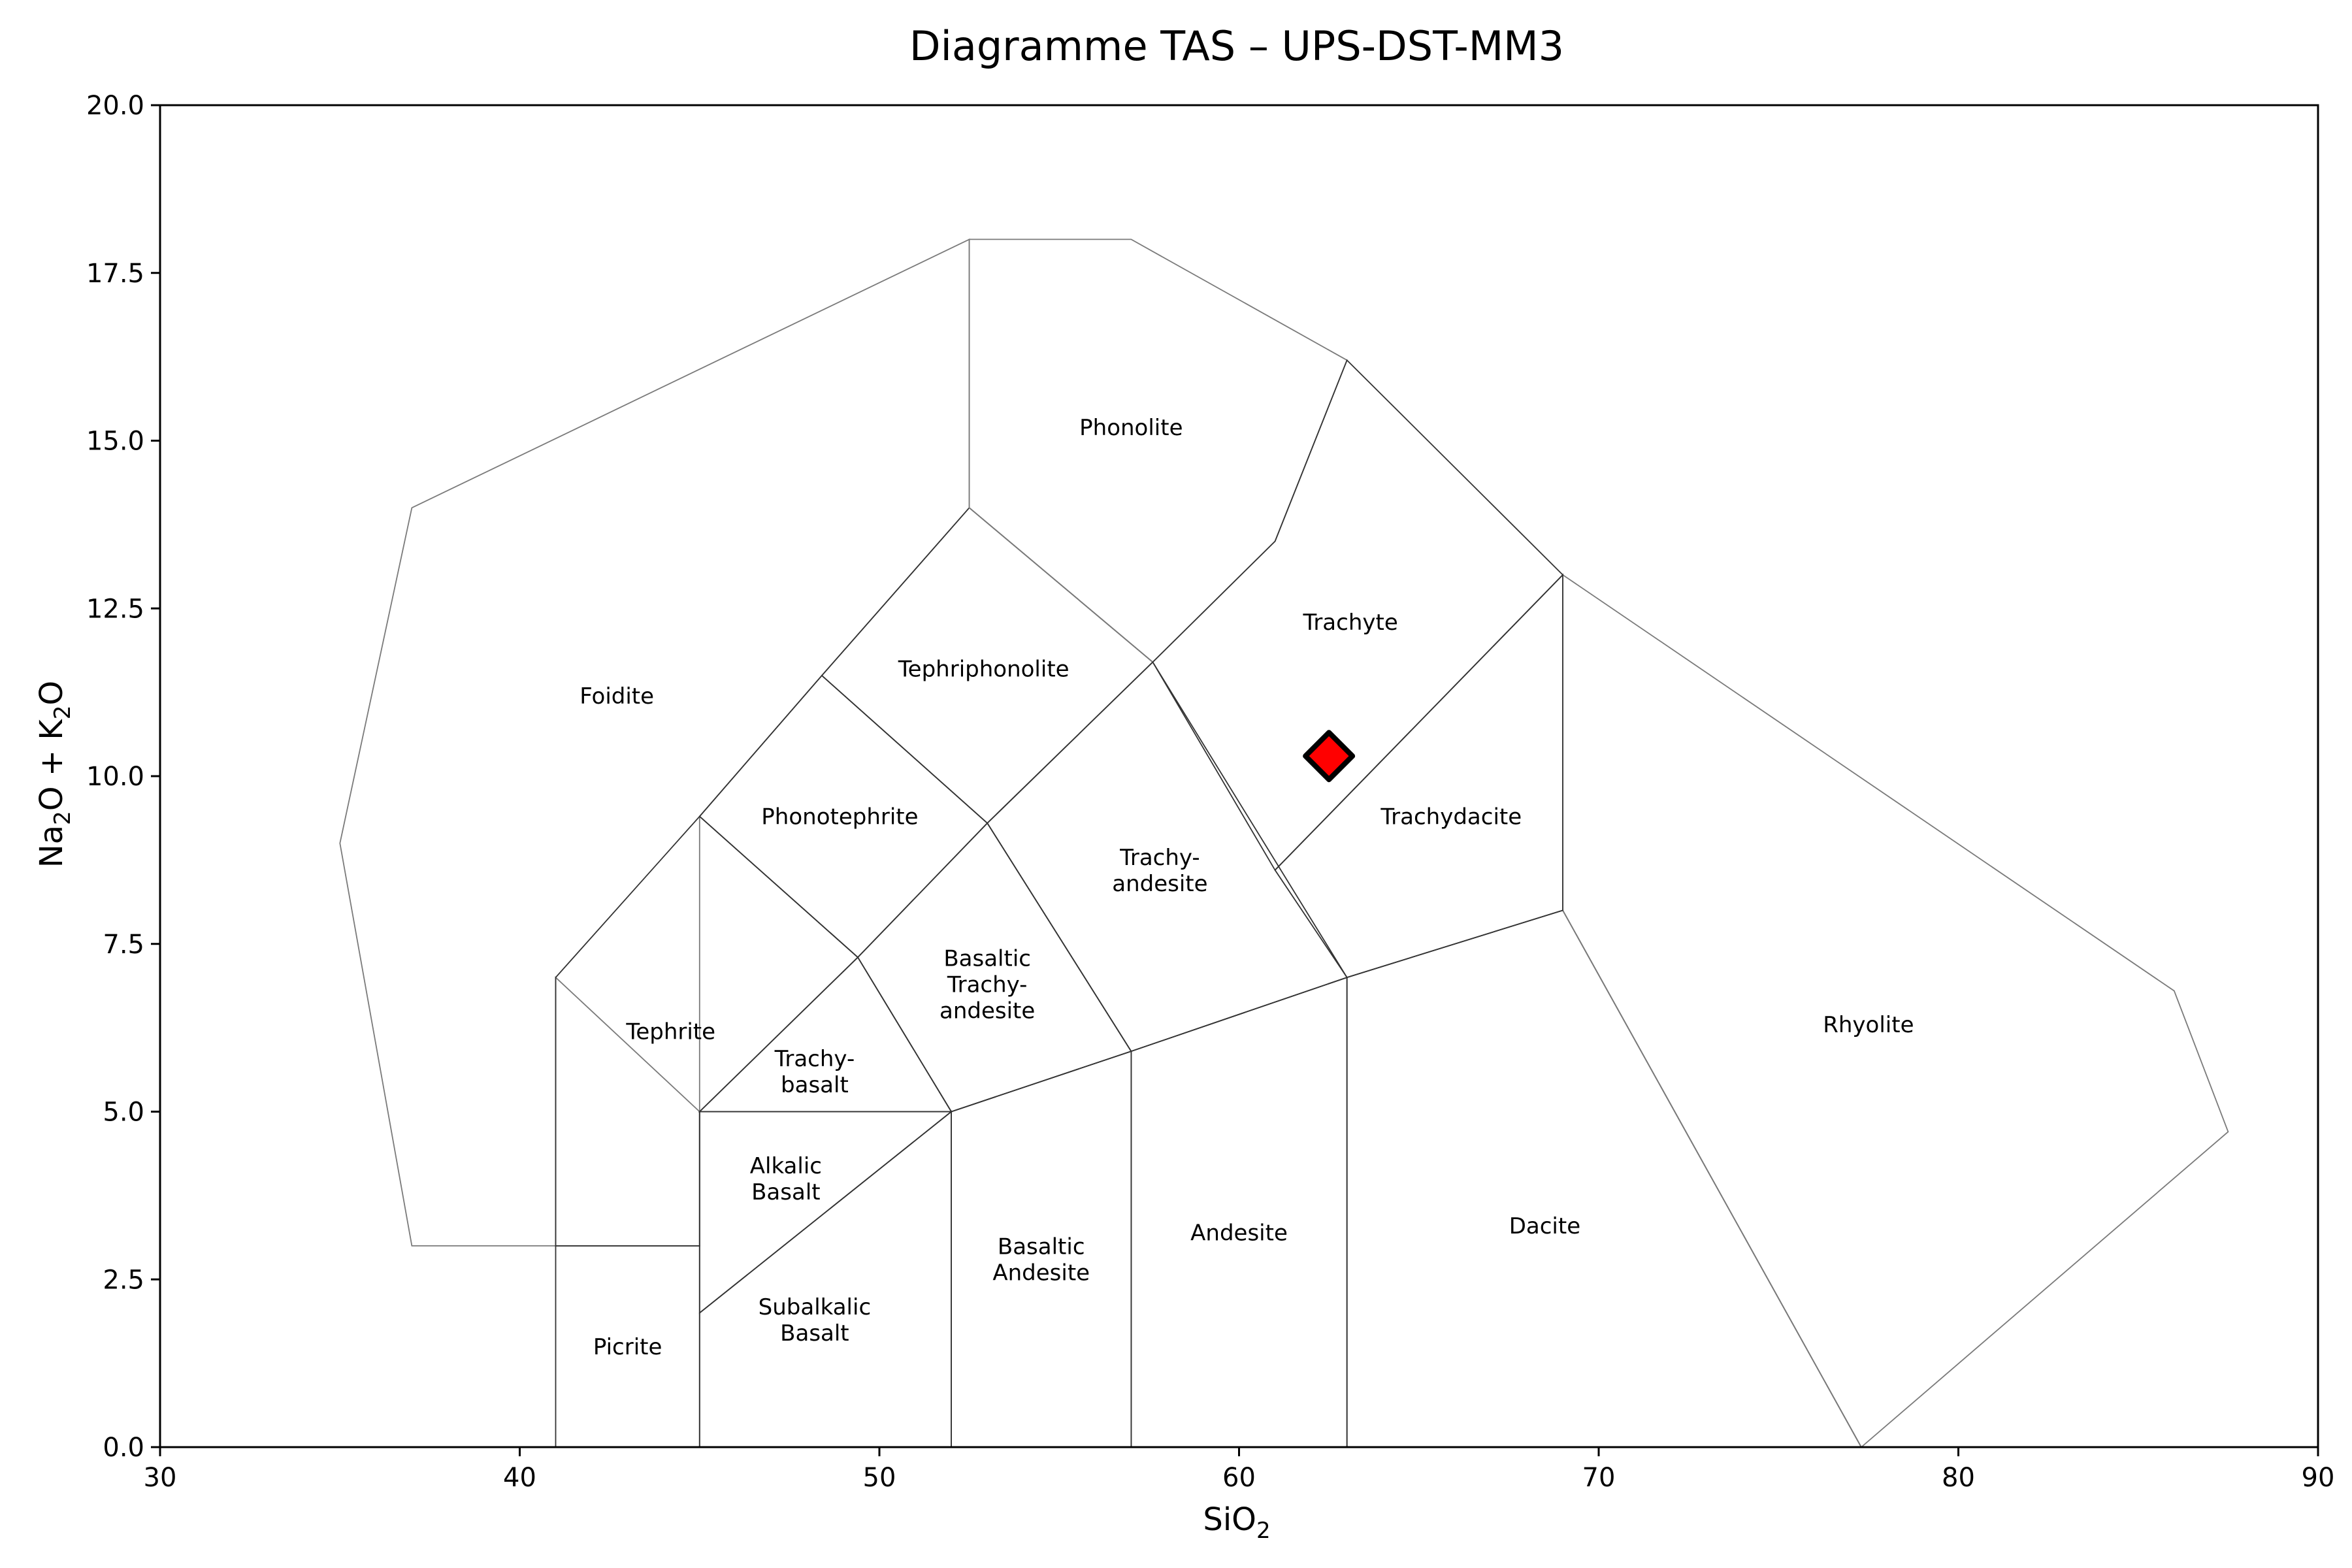 This screenshot has width=2352, height=1568. I want to click on field-label-line: Rhyolite, so click(1868, 1025).